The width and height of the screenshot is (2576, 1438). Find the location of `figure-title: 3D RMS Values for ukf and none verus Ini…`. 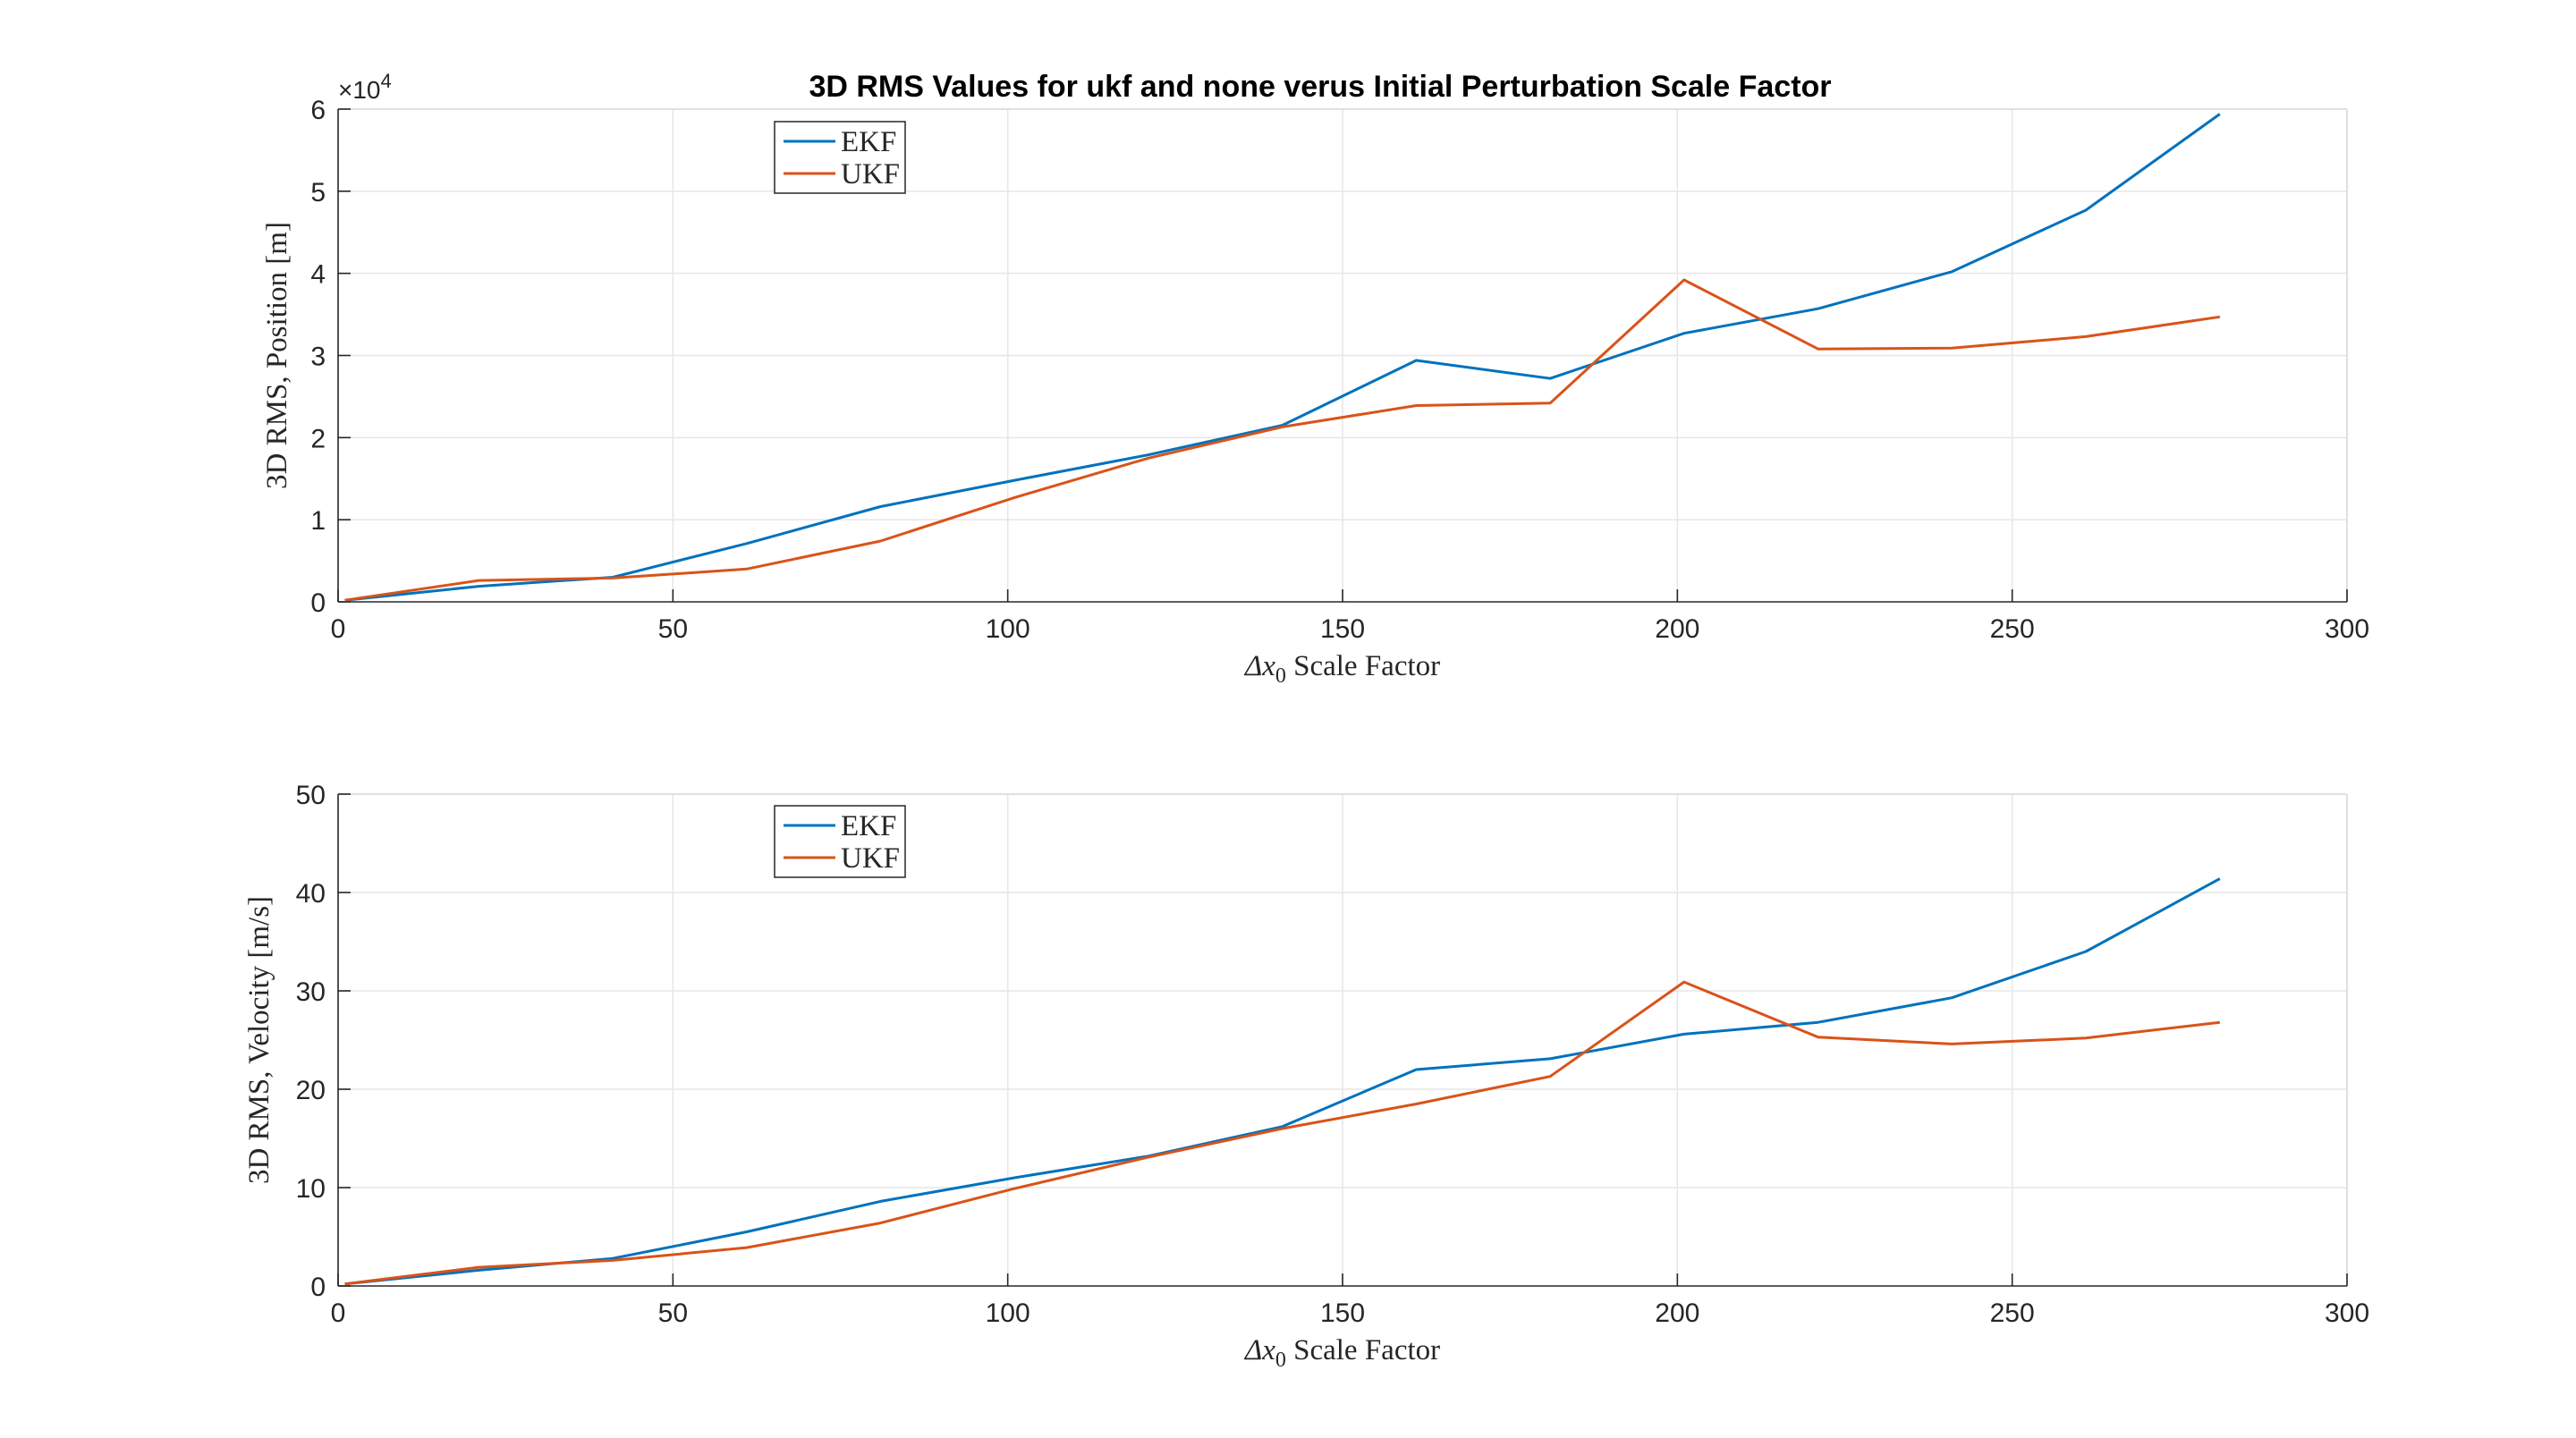

figure-title: 3D RMS Values for ukf and none verus Ini… is located at coordinates (1320, 87).